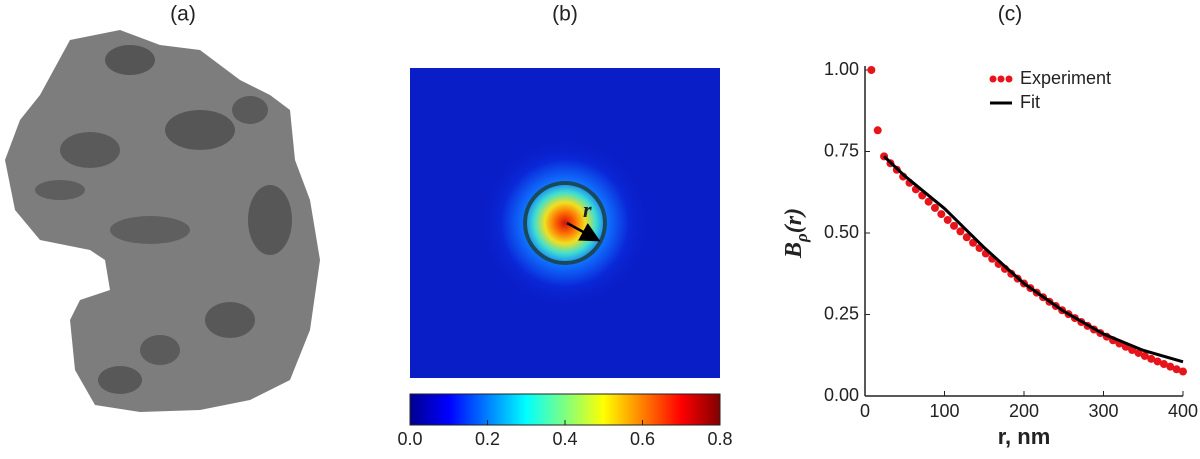 The width and height of the screenshot is (1200, 459). What do you see at coordinates (1030, 102) in the screenshot?
I see `legend-label: Fit` at bounding box center [1030, 102].